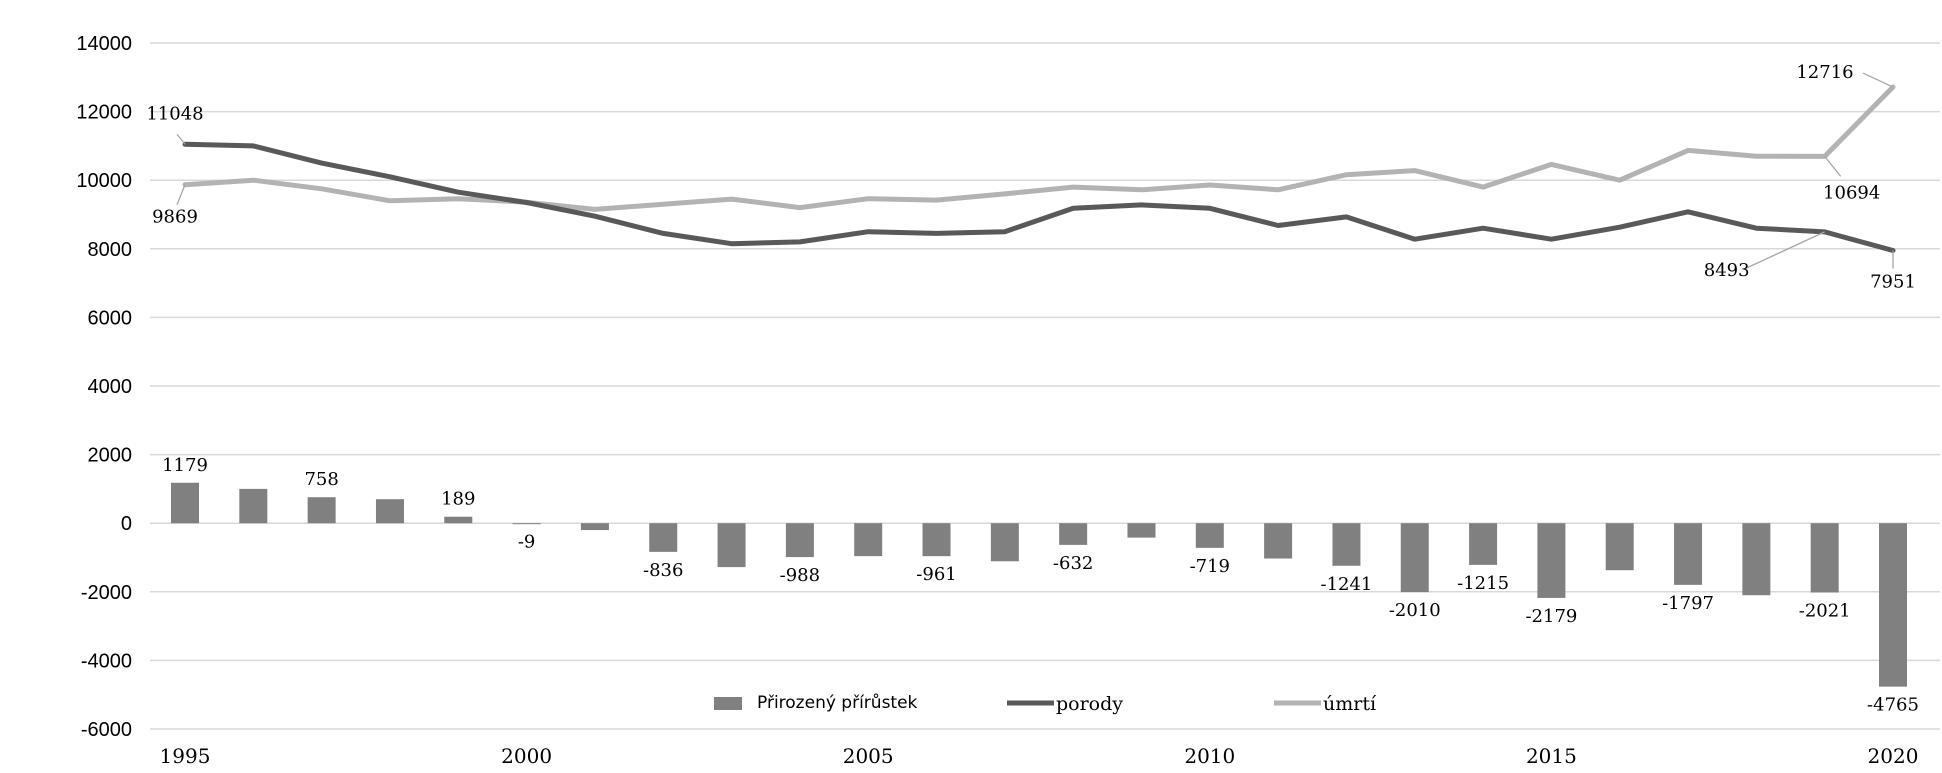  Describe the element at coordinates (1551, 756) in the screenshot. I see `x-tick-label: 2015` at that location.